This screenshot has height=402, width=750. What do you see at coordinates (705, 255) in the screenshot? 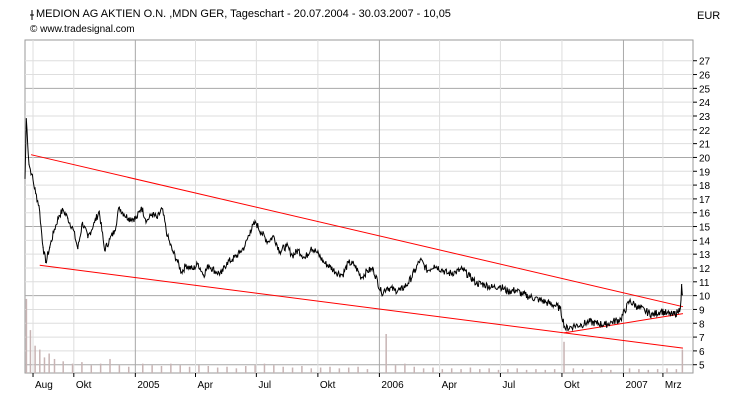
I see `y-tick-label: 13` at bounding box center [705, 255].